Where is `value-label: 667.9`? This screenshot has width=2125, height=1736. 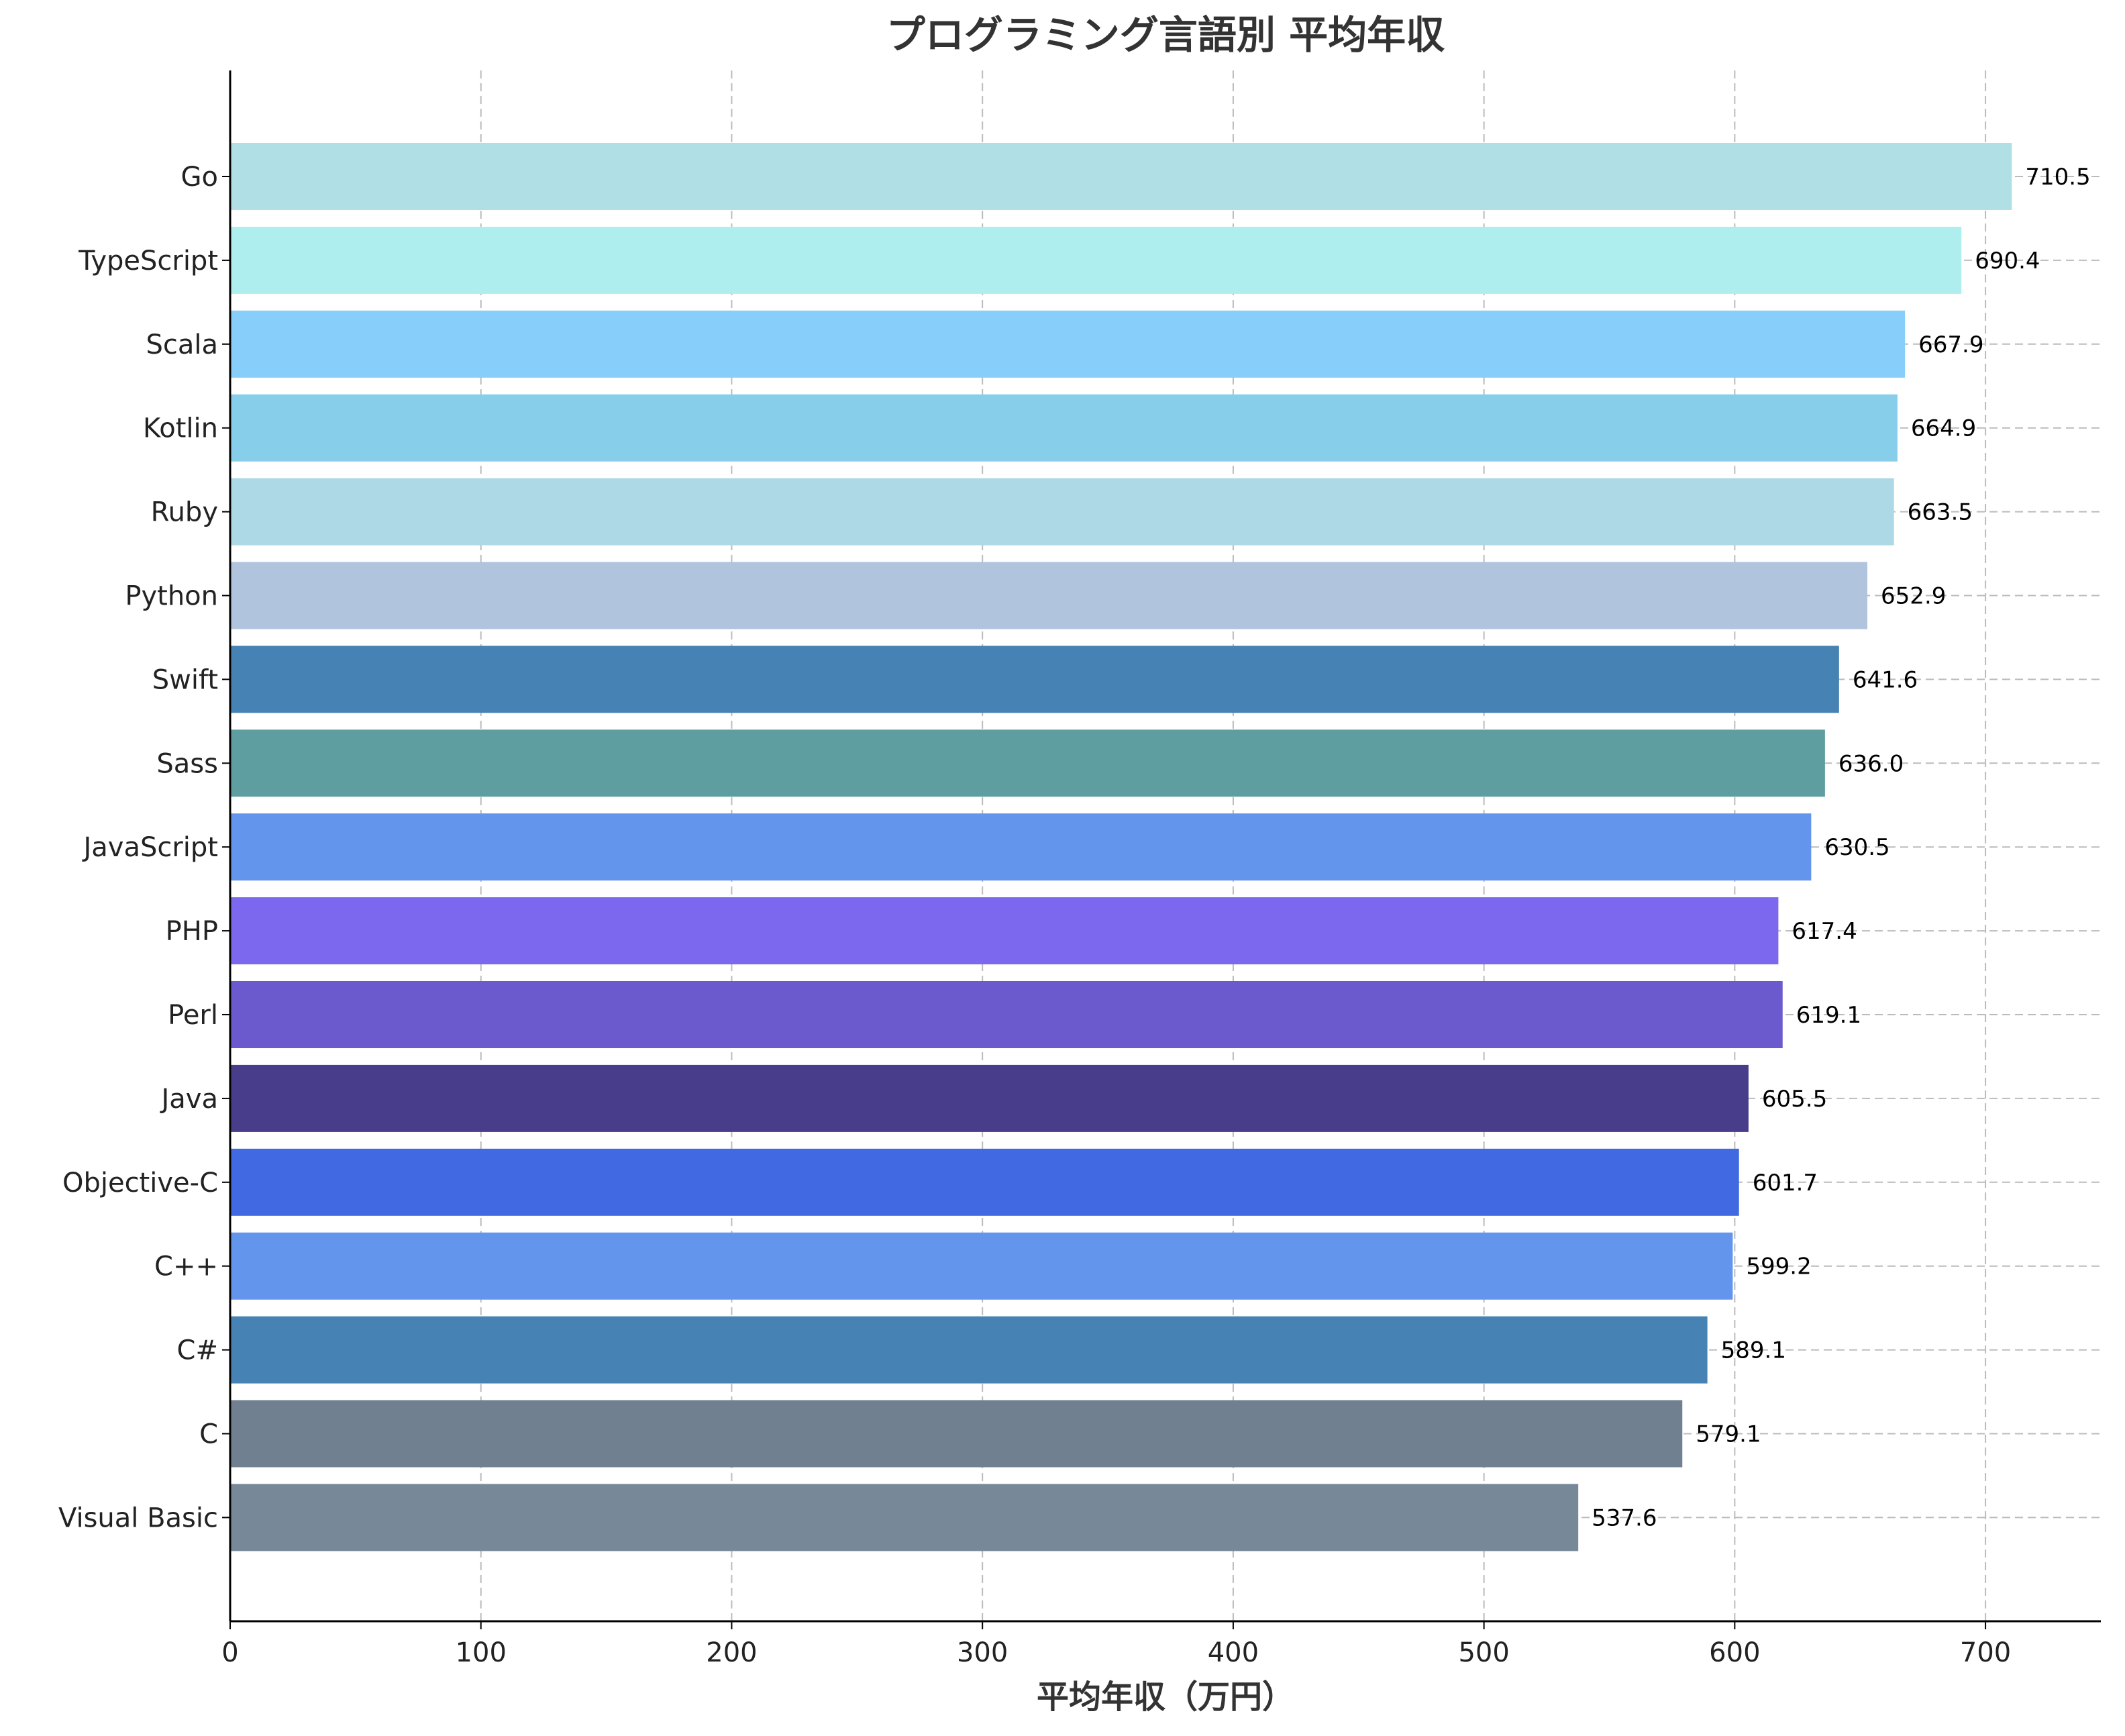
value-label: 667.9 is located at coordinates (1950, 344).